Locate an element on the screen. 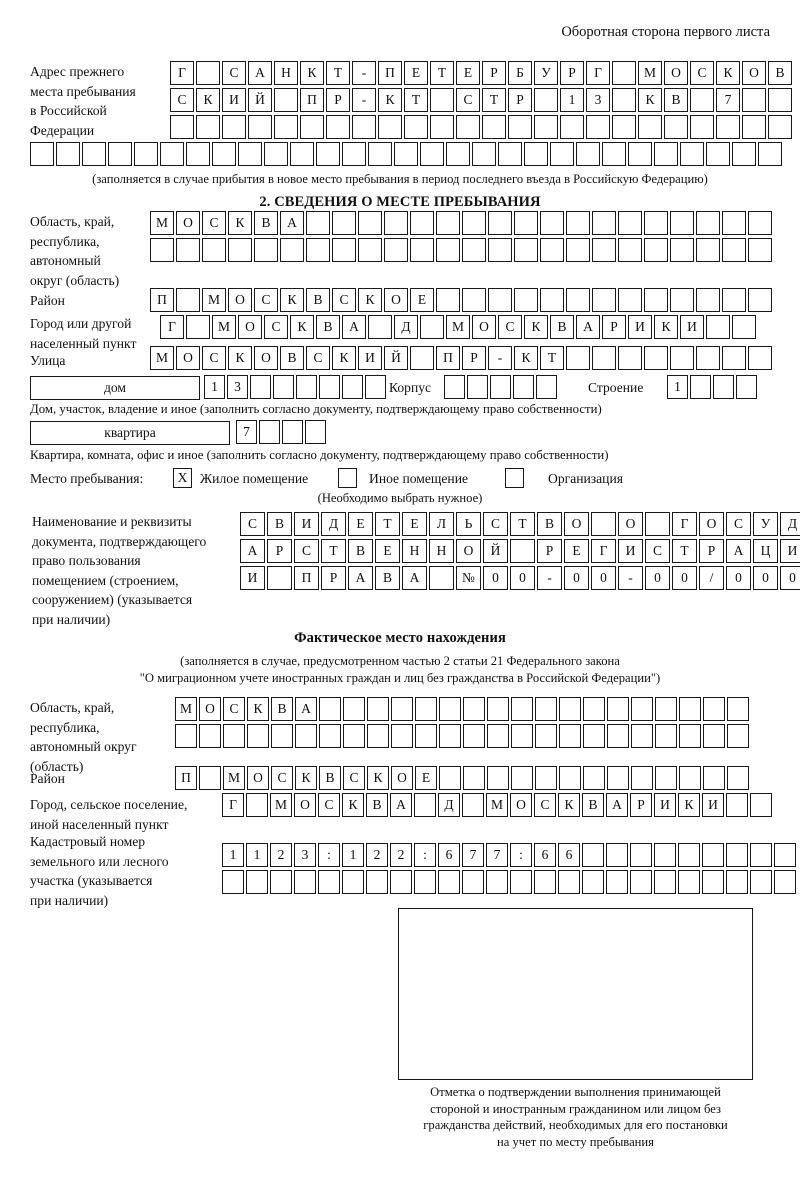 The width and height of the screenshot is (800, 1180). char-cell: Й is located at coordinates (495, 551).